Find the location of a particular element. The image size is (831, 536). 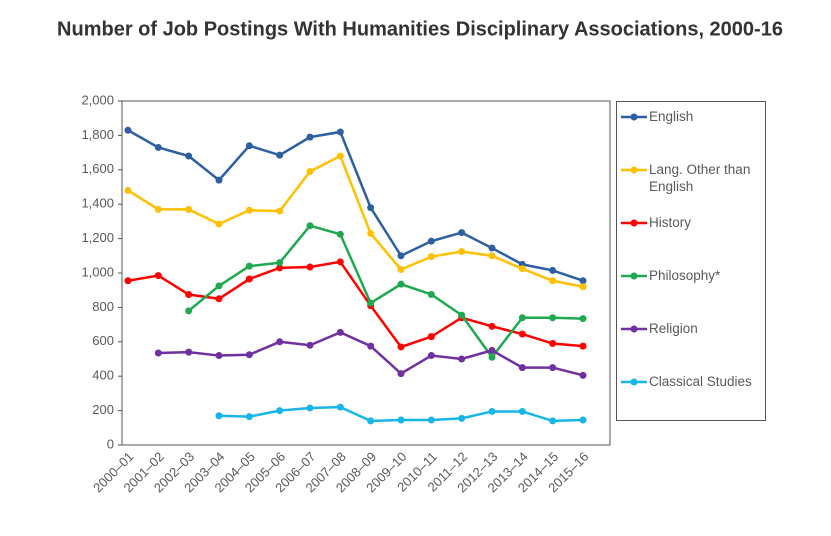

y-tick-label: 1,600 is located at coordinates (97, 168).